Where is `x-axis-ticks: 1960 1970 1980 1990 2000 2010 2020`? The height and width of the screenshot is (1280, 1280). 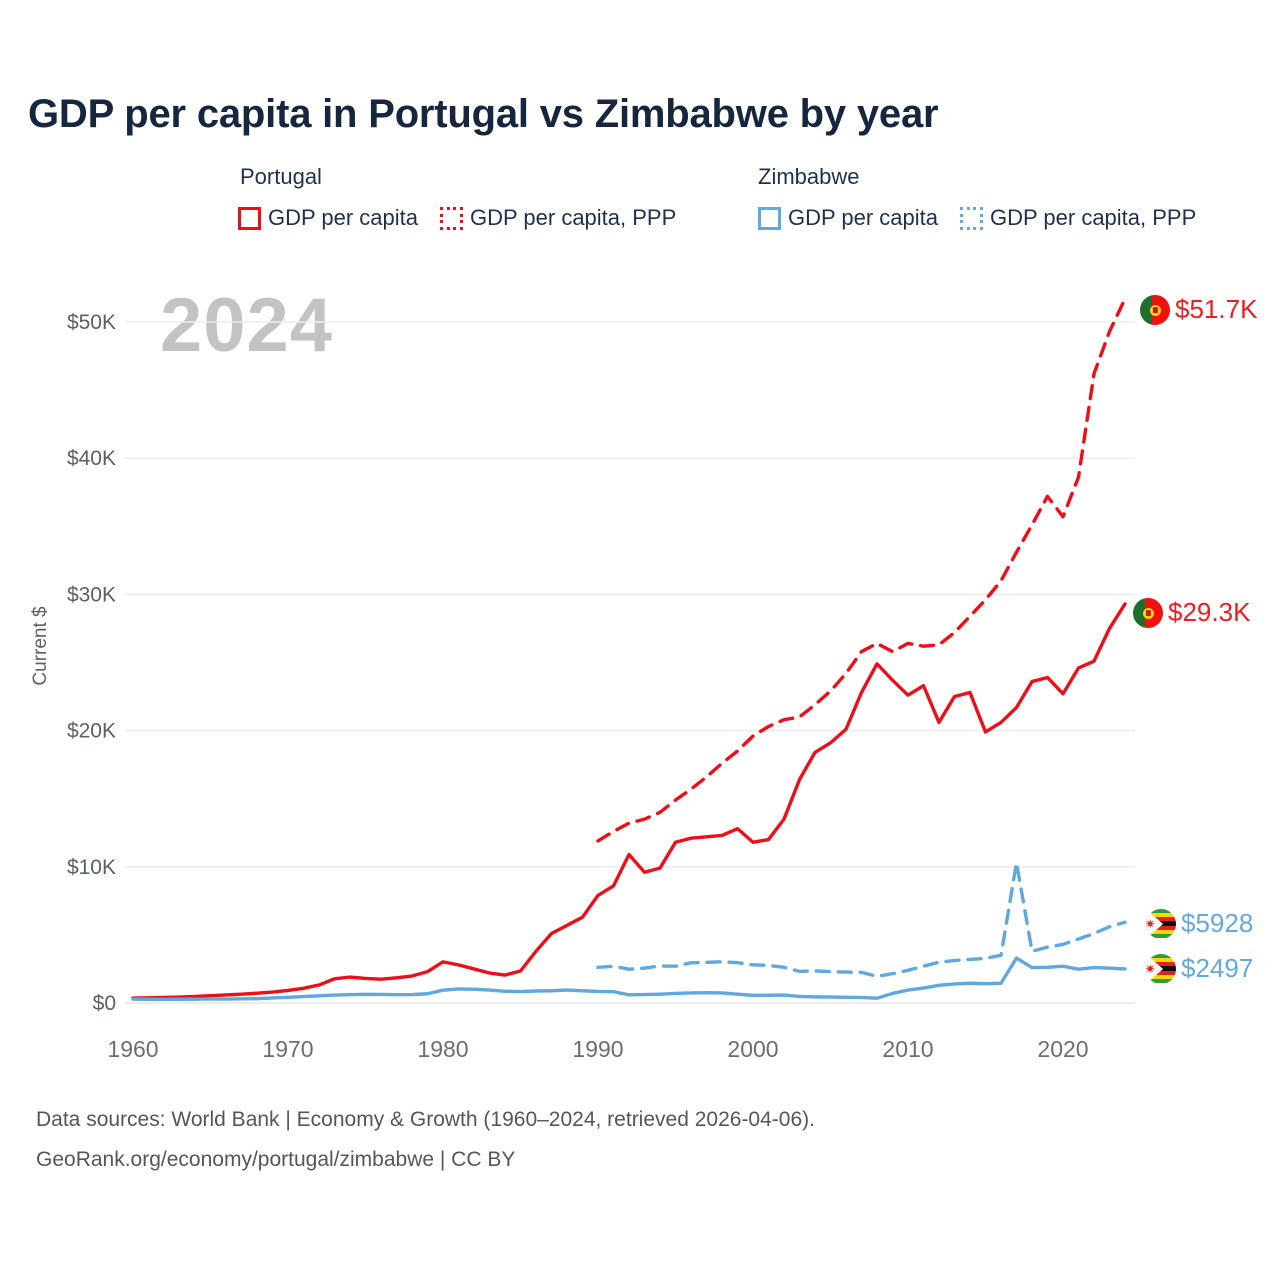
x-axis-ticks: 1960 1970 1980 1990 2000 2010 2020 is located at coordinates (597, 1049).